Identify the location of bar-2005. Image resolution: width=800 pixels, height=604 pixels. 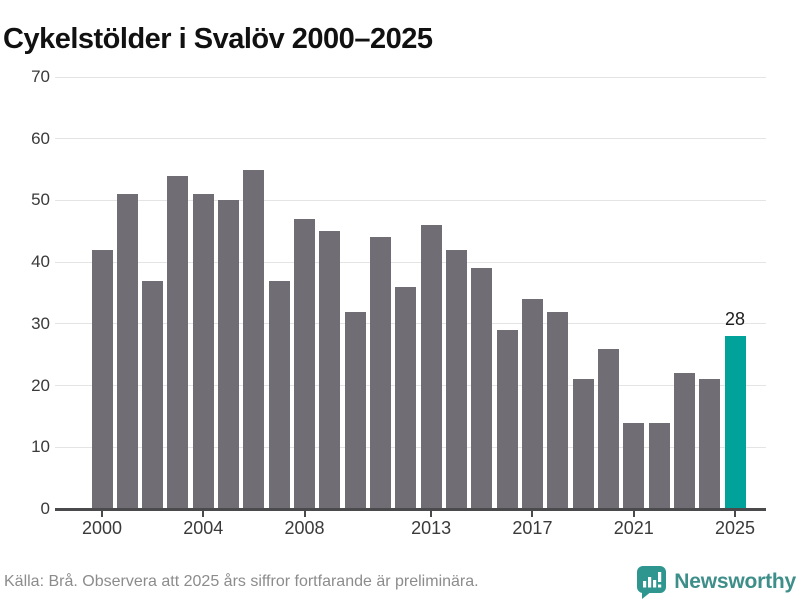
(229, 354).